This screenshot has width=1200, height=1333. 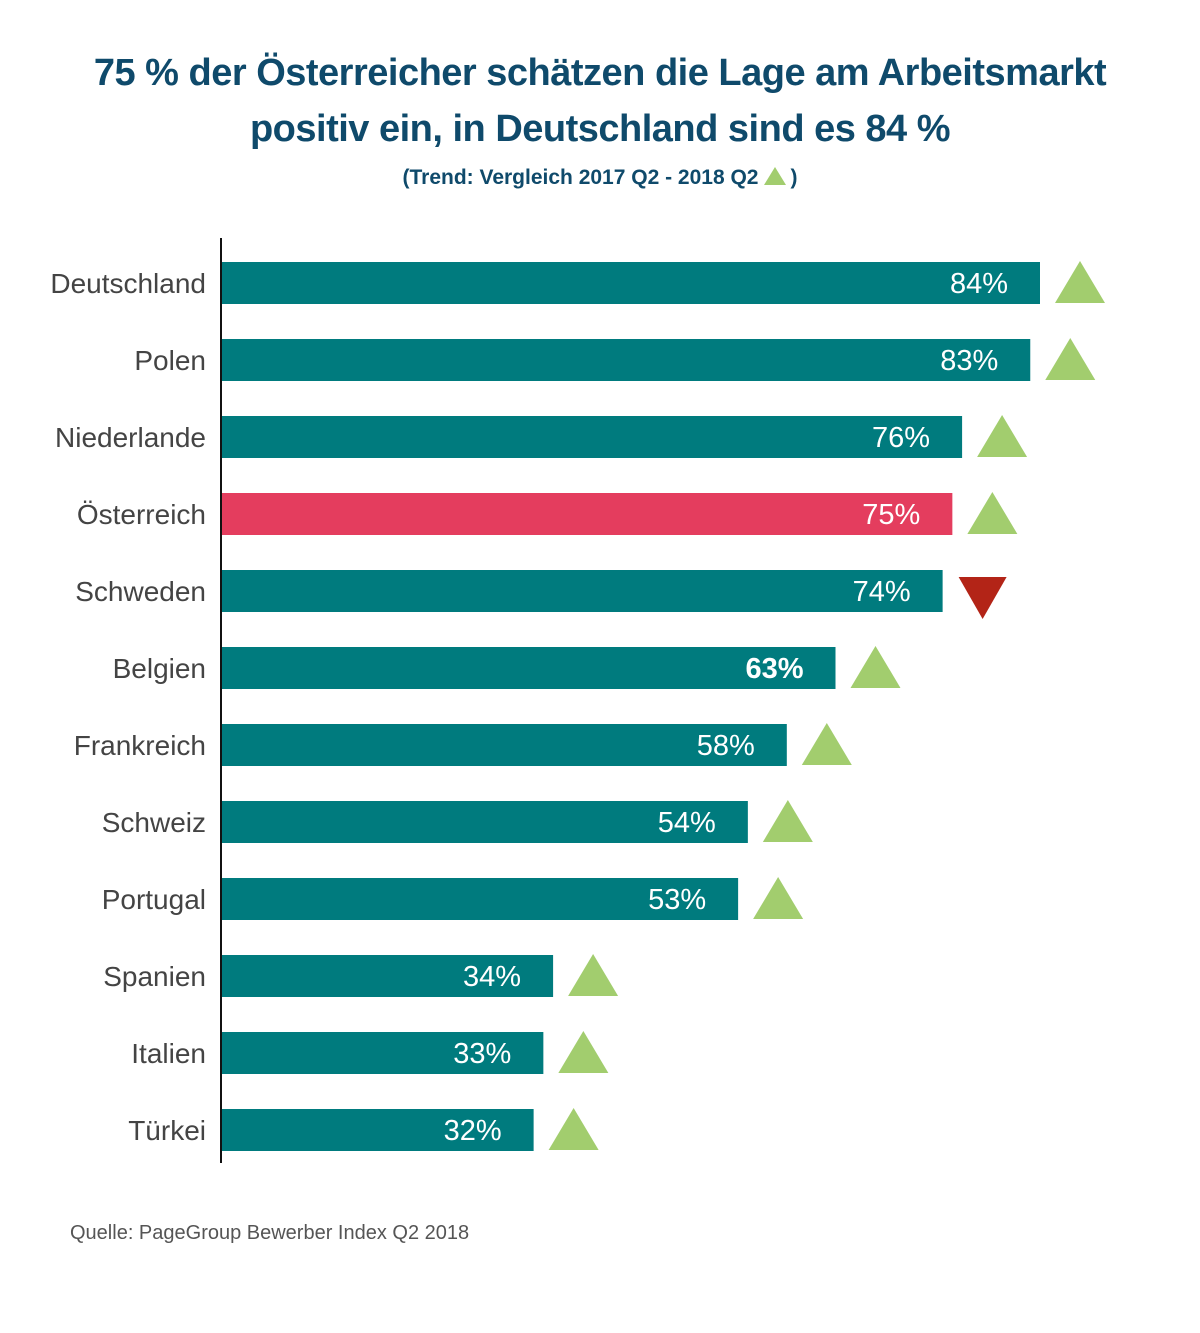 I want to click on value-label: 84%, so click(x=979, y=284).